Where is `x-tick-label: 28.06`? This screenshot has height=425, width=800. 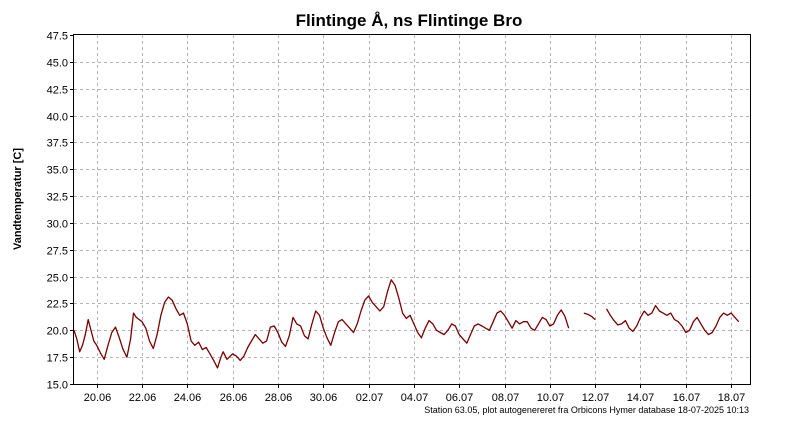
x-tick-label: 28.06 is located at coordinates (279, 398).